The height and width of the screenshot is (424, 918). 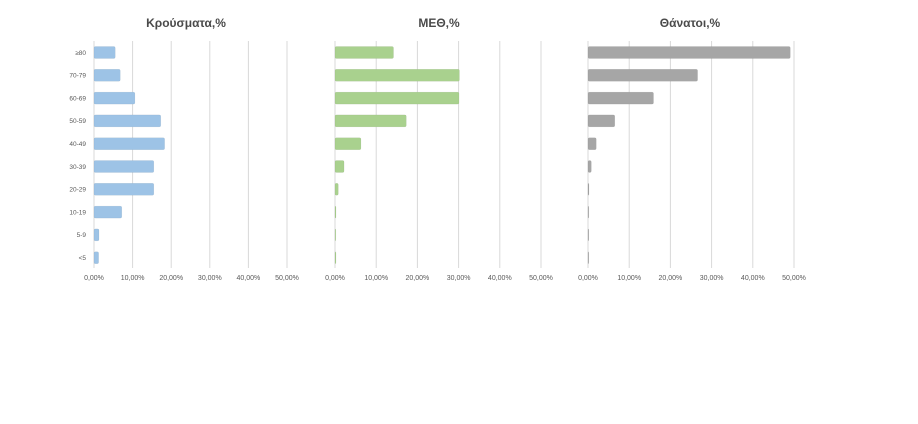 What do you see at coordinates (77, 98) in the screenshot?
I see `category-label: 60-69` at bounding box center [77, 98].